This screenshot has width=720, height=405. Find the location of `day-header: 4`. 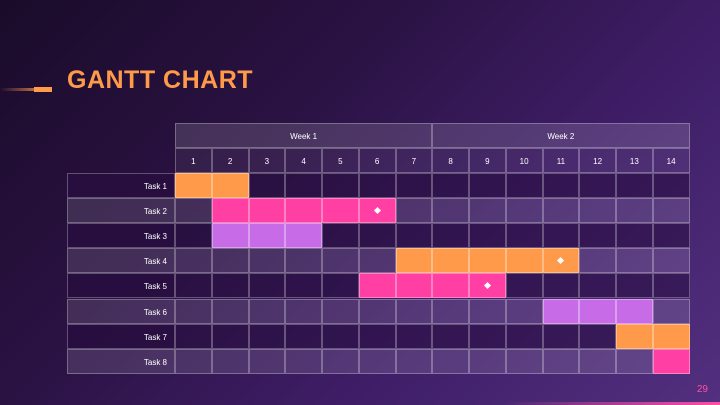

day-header: 4 is located at coordinates (303, 160).